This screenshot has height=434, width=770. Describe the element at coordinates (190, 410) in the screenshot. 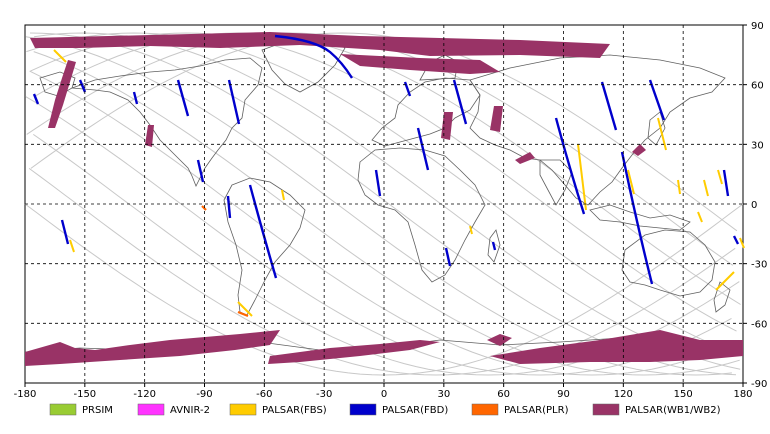

I see `legend-label: AVNIR-2` at that location.